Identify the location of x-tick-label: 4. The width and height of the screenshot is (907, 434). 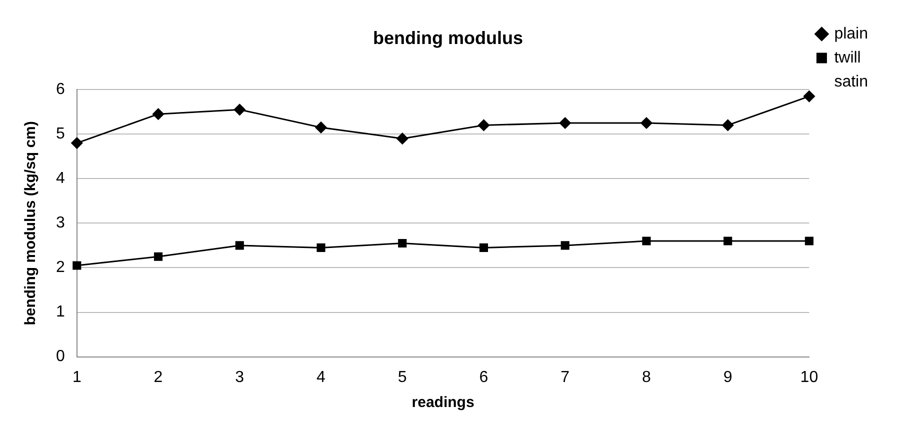
(321, 377).